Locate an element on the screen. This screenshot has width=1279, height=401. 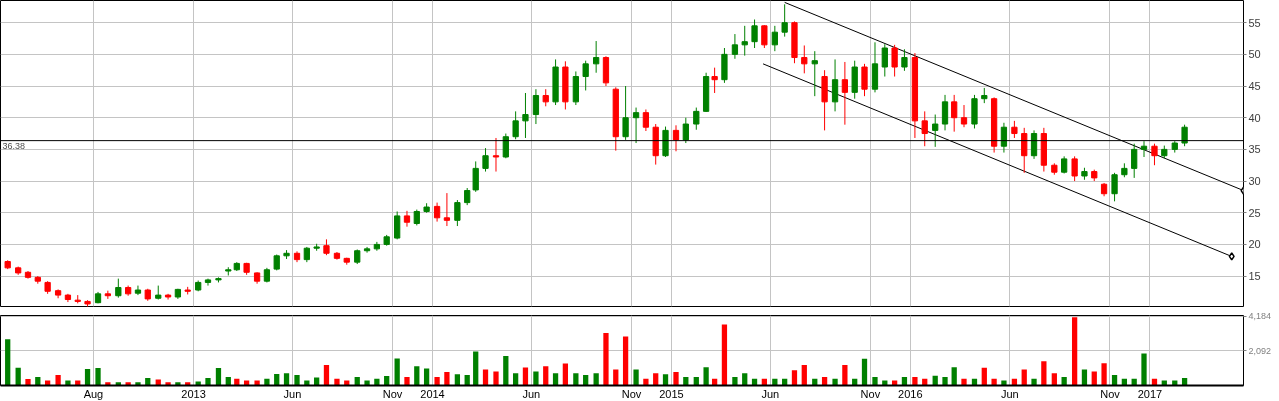
y-tick-label: 20 is located at coordinates (1254, 244).